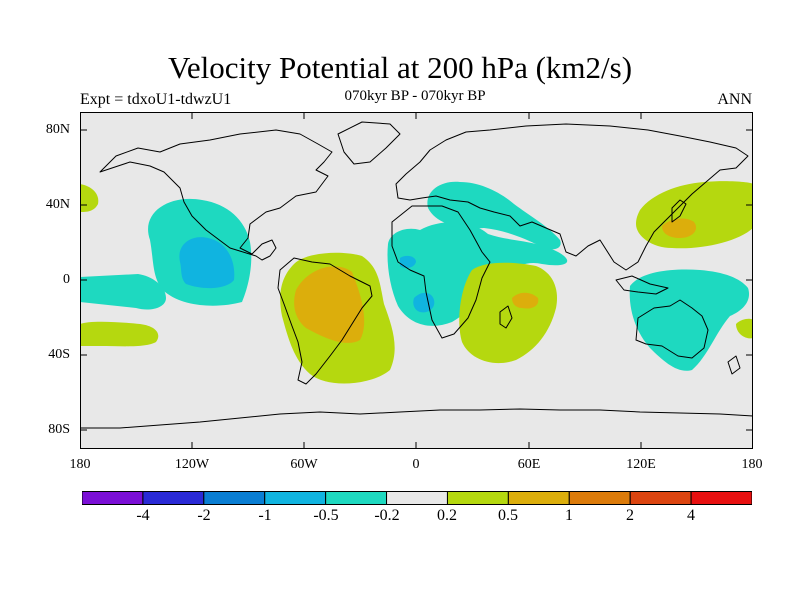  I want to click on contour-pos-indian-ocean-core, so click(525, 300).